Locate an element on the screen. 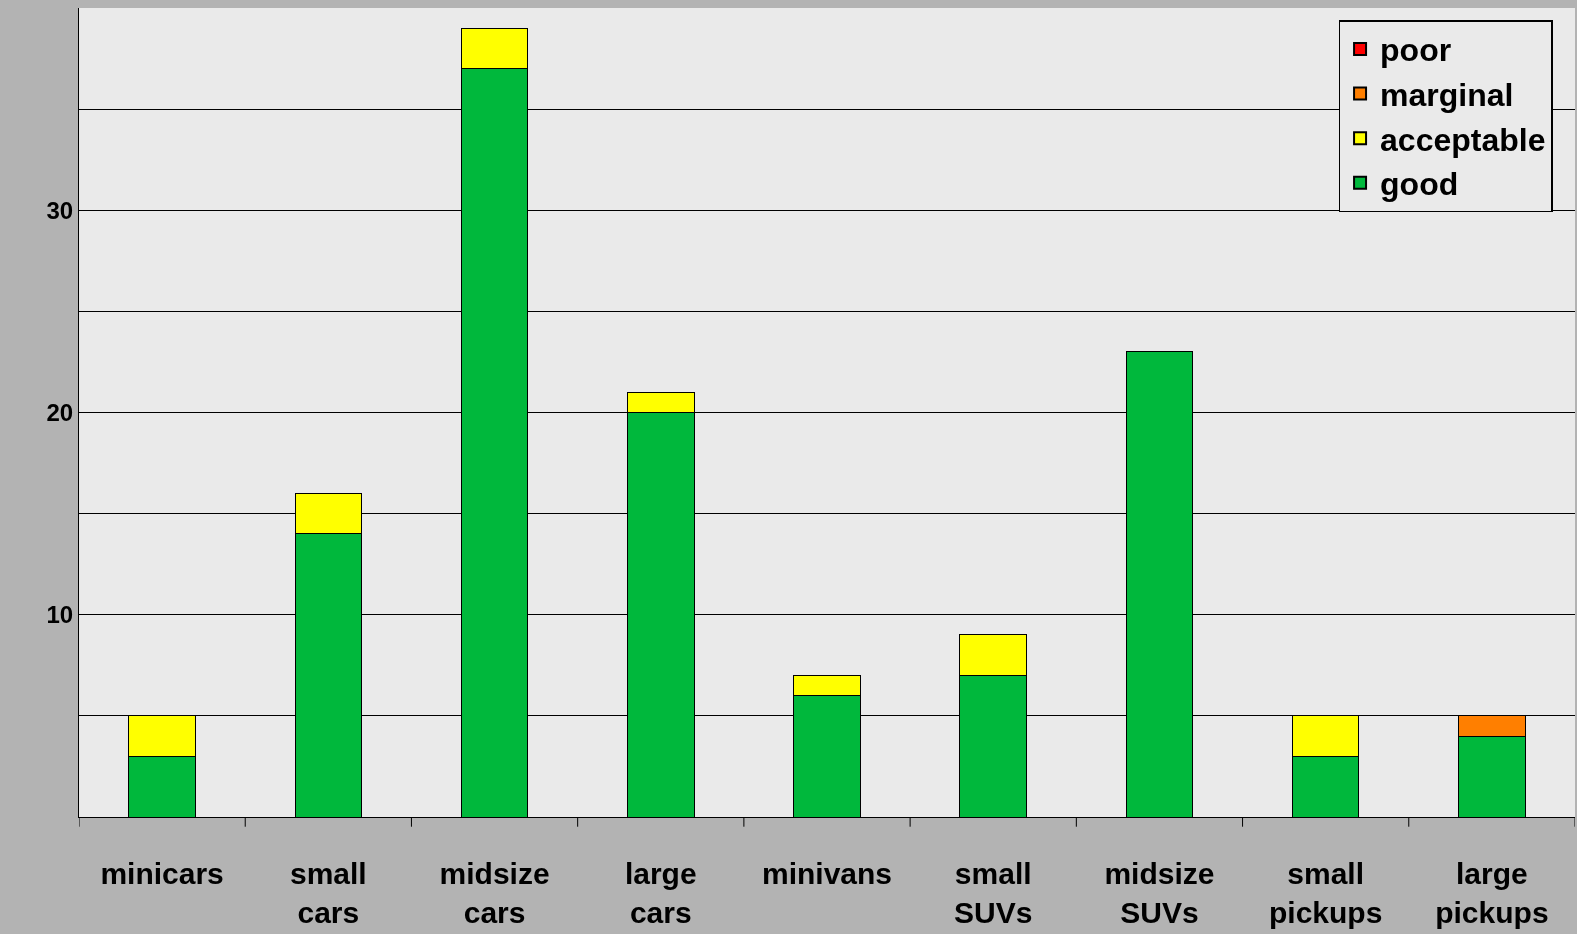  y-tick-label: 30 is located at coordinates (60, 210).